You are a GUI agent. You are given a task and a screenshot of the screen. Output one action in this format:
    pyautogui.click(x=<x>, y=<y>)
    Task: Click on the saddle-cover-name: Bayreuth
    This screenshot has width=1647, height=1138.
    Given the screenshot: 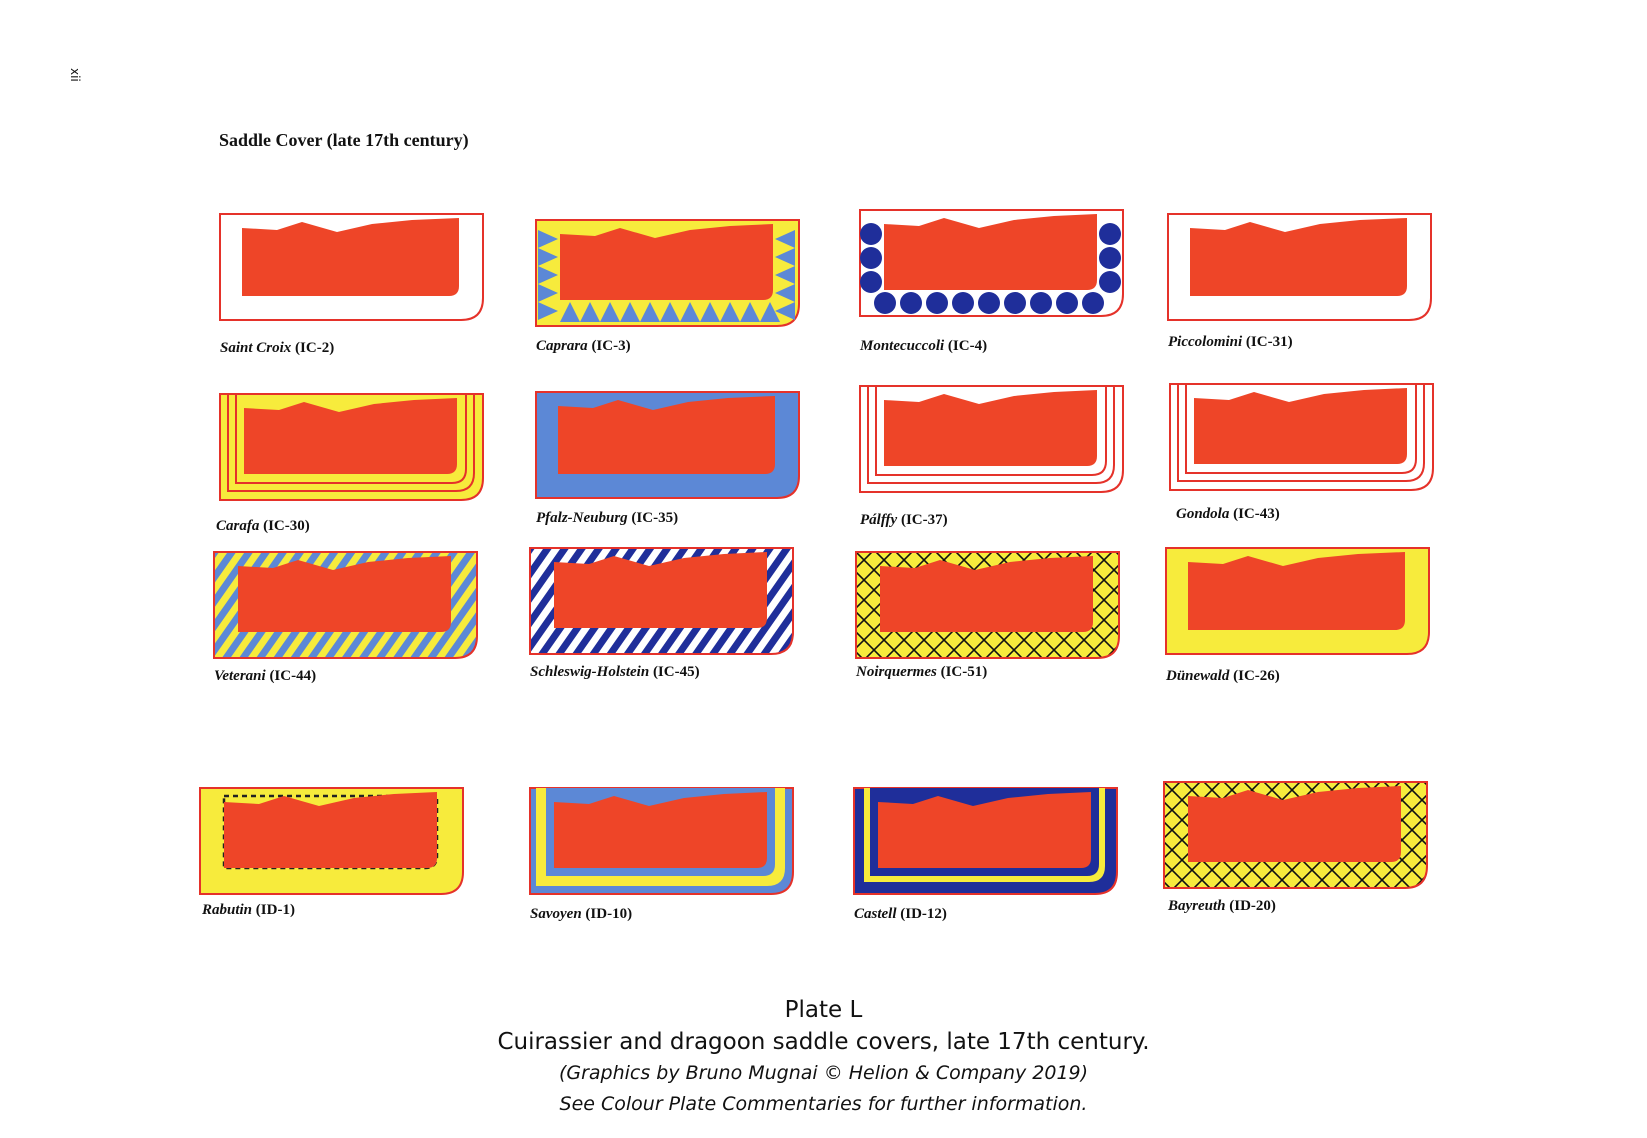 What is the action you would take?
    pyautogui.click(x=1197, y=906)
    